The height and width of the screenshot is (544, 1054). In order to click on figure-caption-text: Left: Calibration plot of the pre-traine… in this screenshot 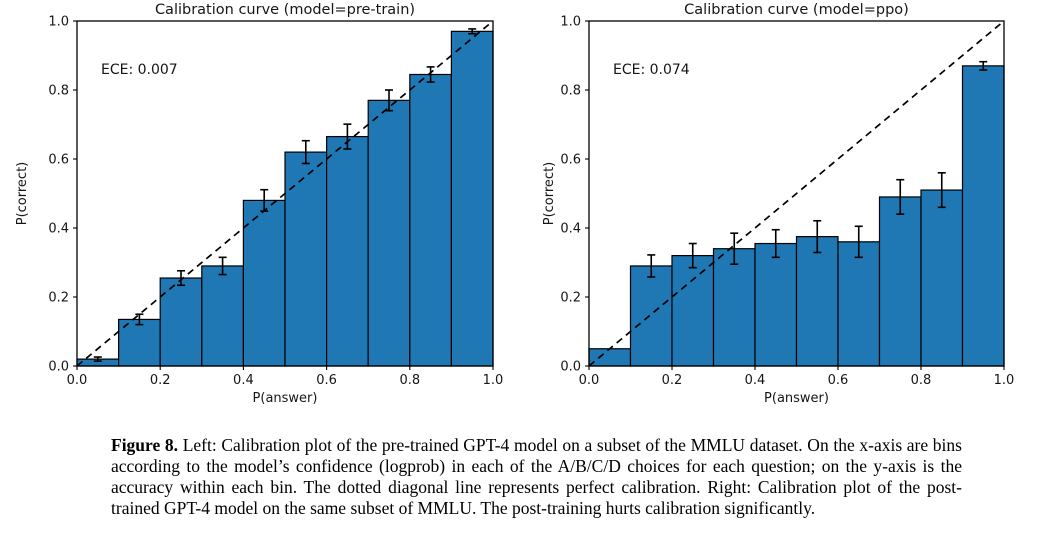, I will do `click(536, 476)`.